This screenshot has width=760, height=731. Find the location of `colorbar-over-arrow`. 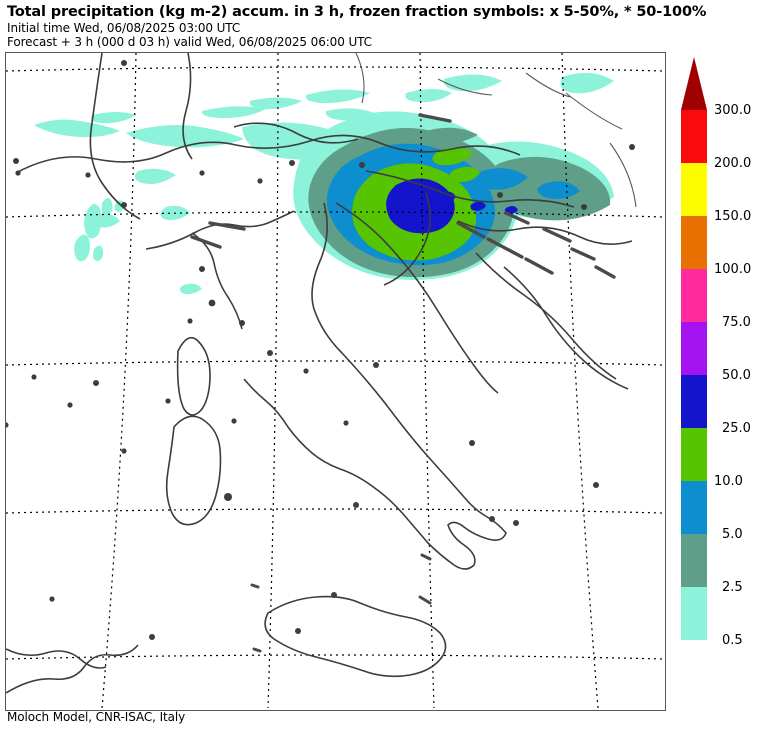

colorbar-over-arrow is located at coordinates (694, 83).